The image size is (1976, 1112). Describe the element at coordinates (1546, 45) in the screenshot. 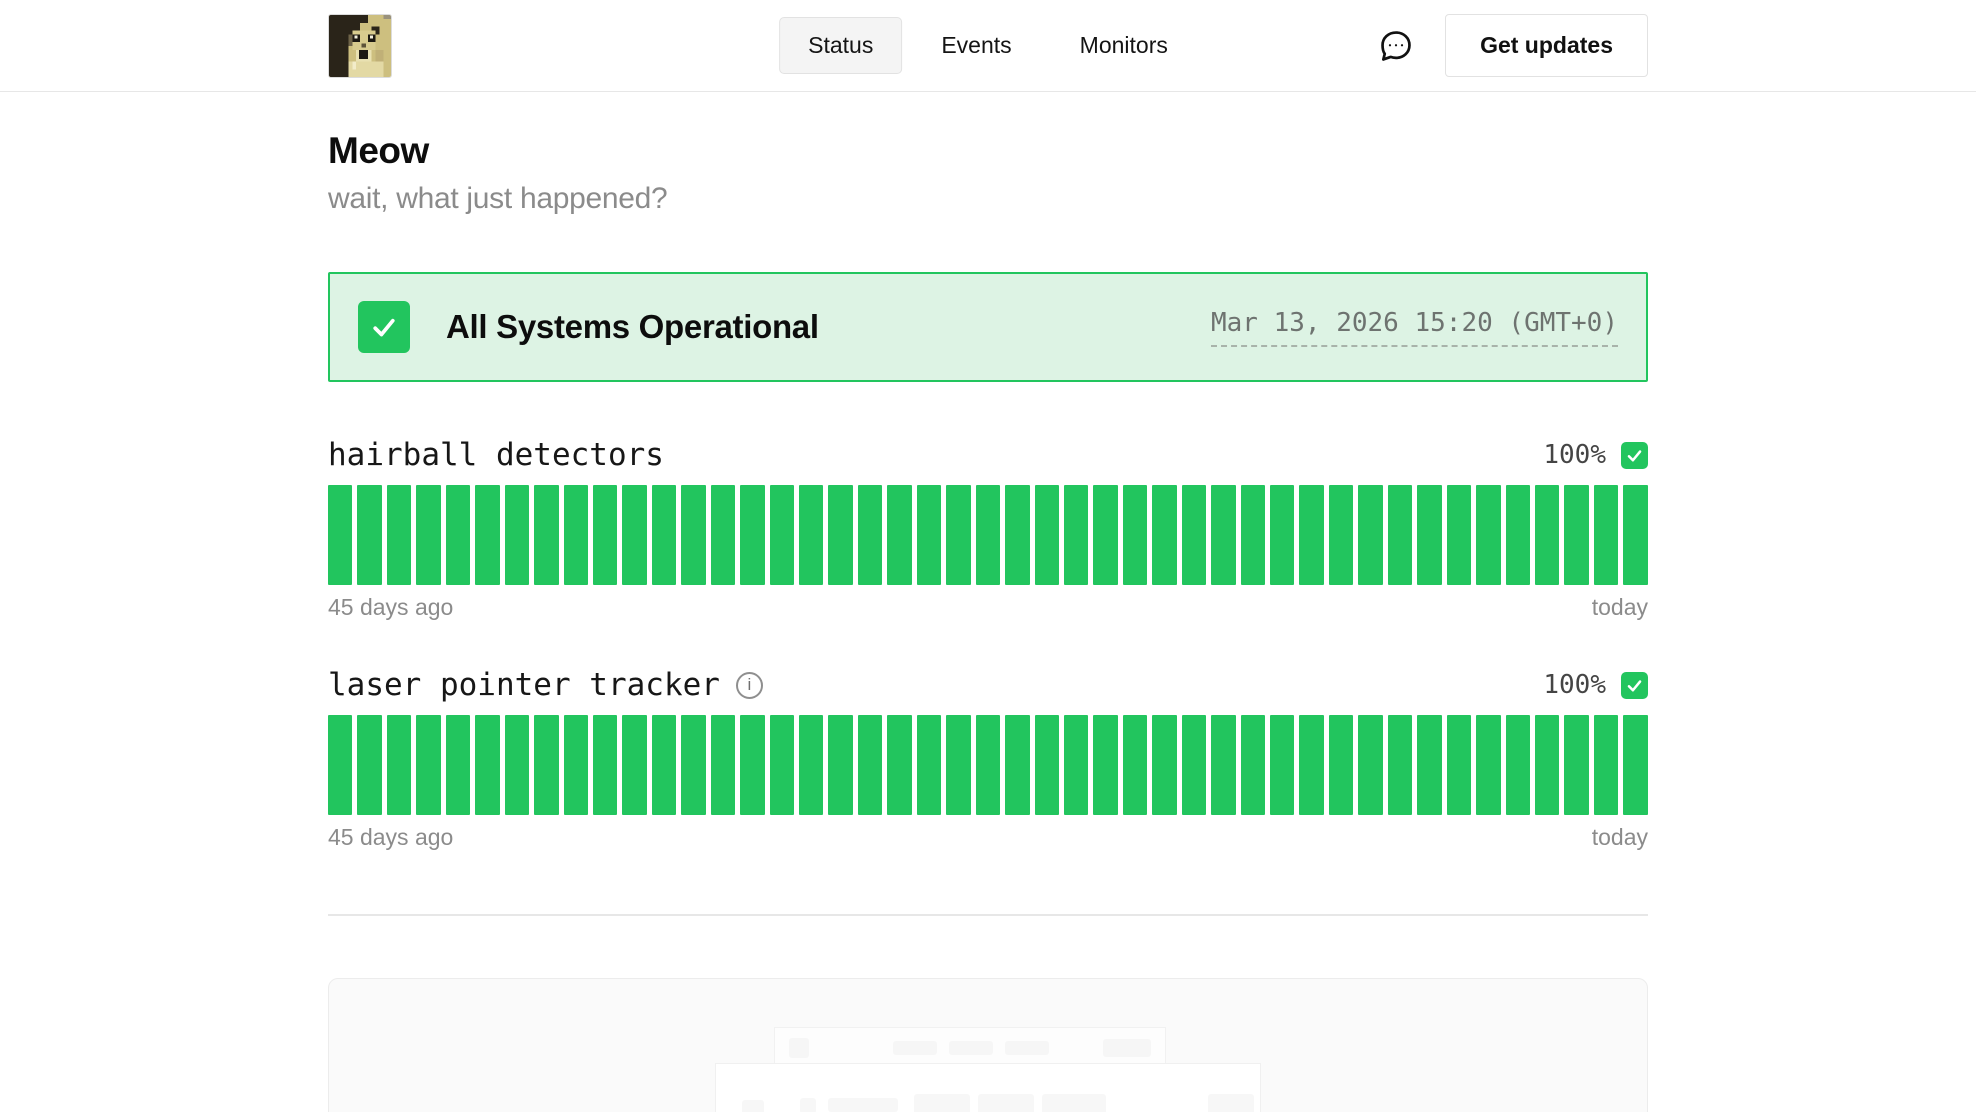

I see `get-updates-button: Get updates` at that location.